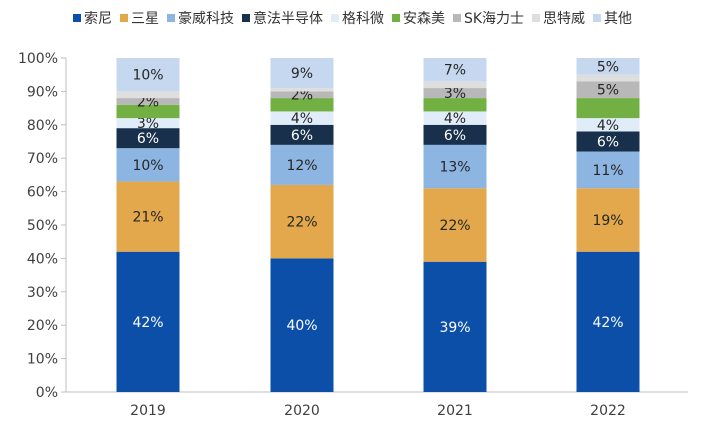  Describe the element at coordinates (42, 326) in the screenshot. I see `y-tick-label: 20%` at that location.